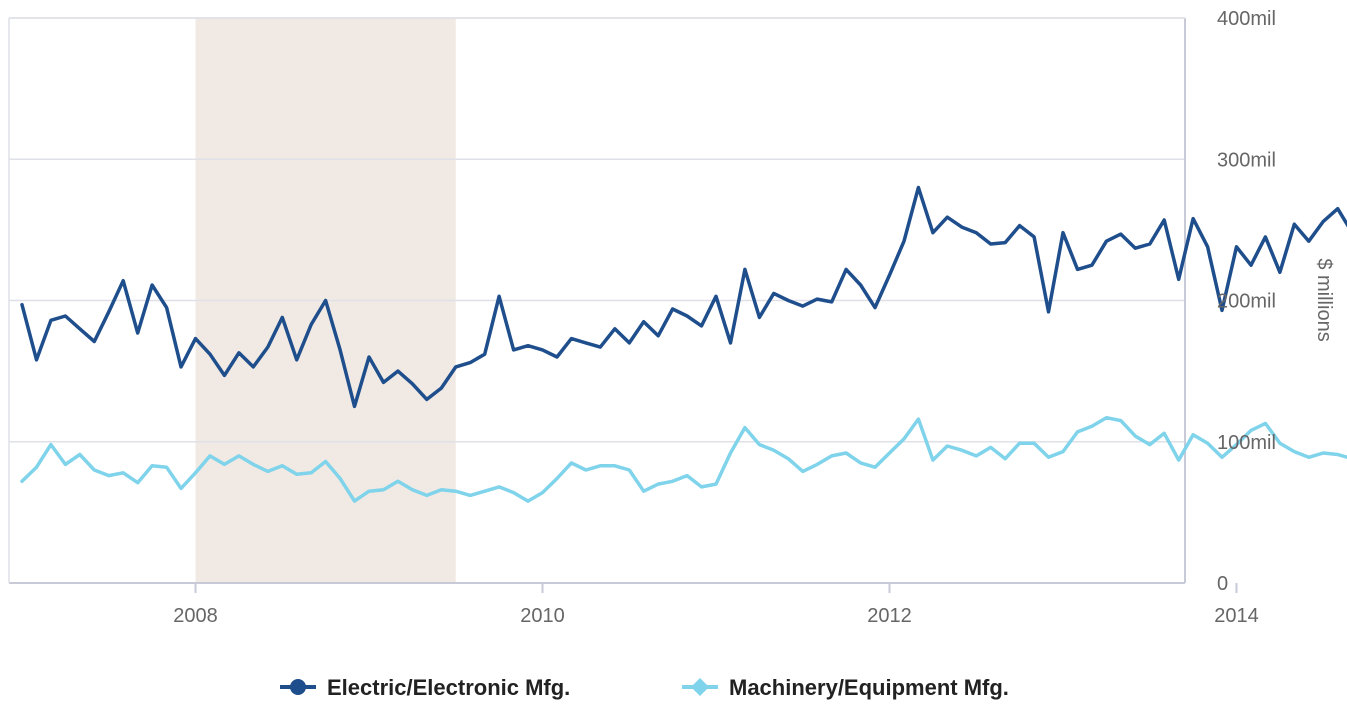 The height and width of the screenshot is (707, 1347). I want to click on y-tick-label: 0, so click(1222, 584).